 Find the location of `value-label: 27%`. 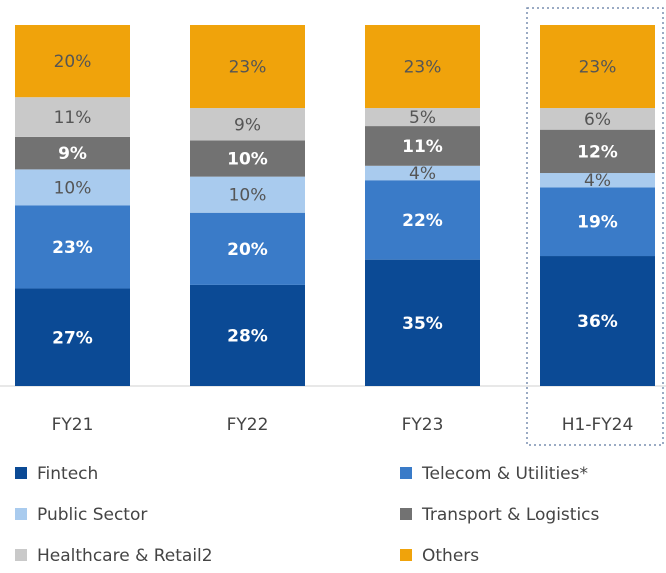

value-label: 27% is located at coordinates (72, 338).